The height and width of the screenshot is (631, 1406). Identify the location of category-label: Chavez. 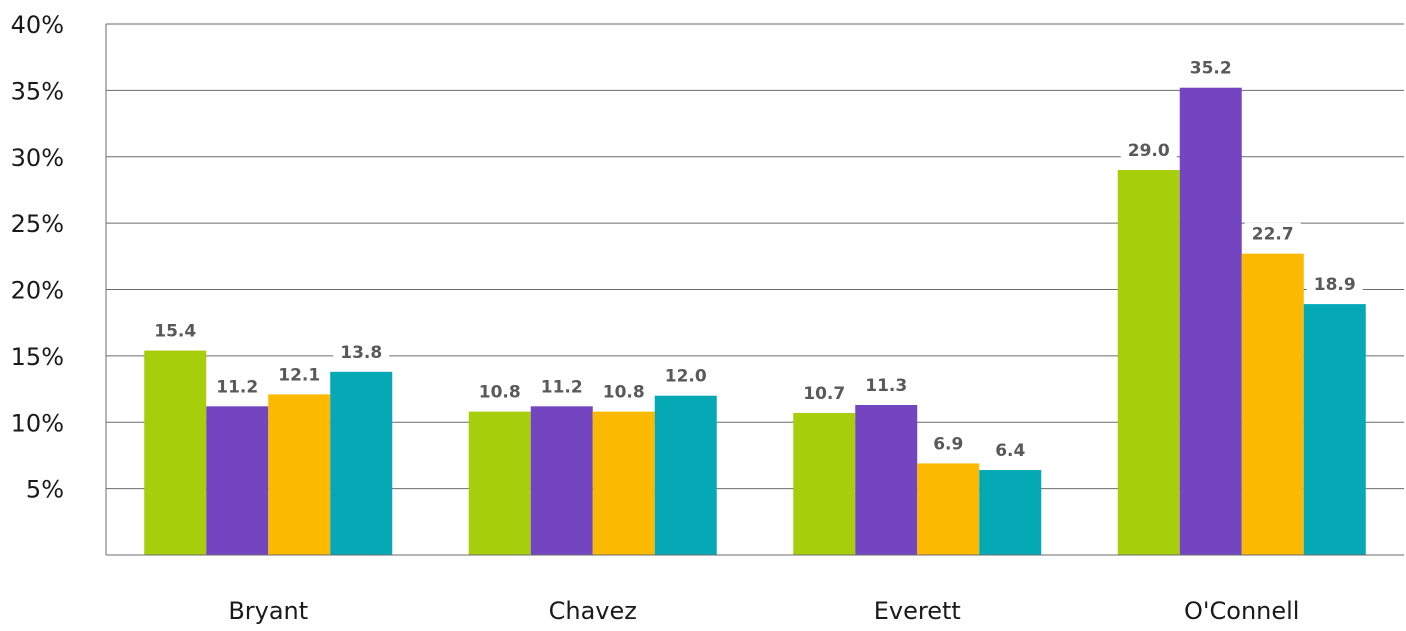
(593, 611).